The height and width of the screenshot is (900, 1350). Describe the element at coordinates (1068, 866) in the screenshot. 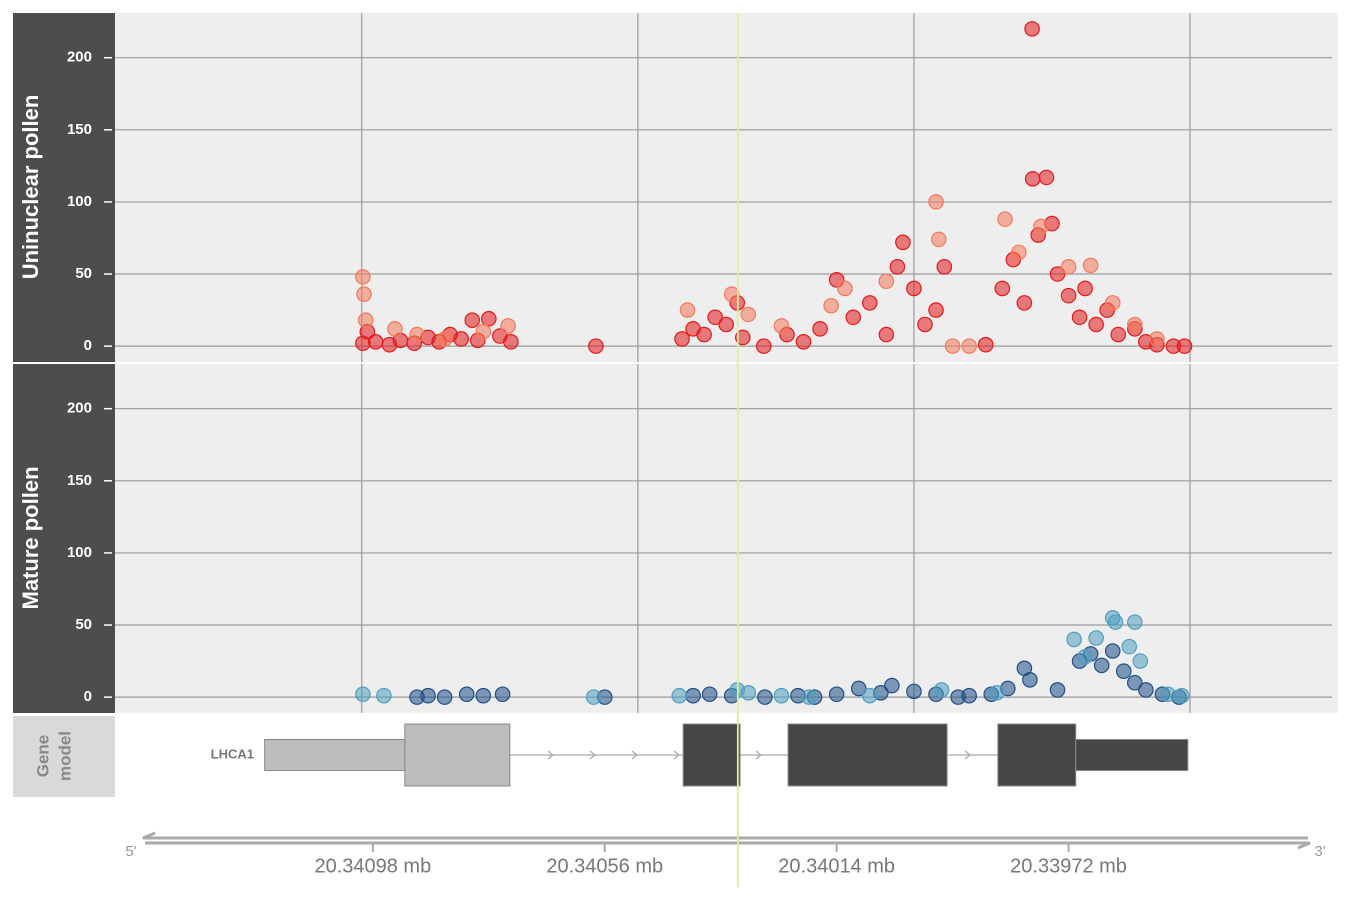

I see `x-tick-label: 20.33972 mb` at that location.